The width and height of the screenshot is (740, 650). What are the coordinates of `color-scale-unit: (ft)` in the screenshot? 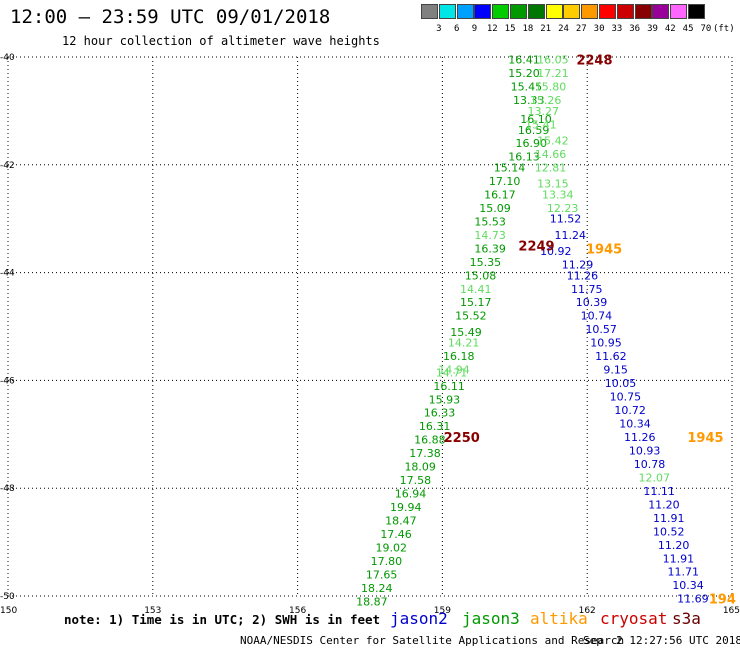 It's located at (723, 29).